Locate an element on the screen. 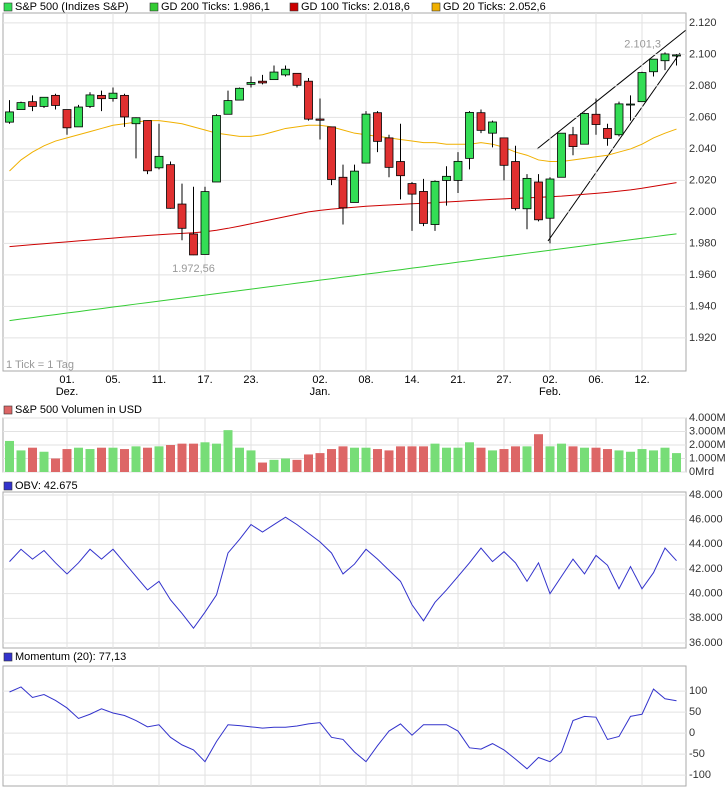 Image resolution: width=726 pixels, height=796 pixels. y-tick-label: 46.000 is located at coordinates (706, 520).